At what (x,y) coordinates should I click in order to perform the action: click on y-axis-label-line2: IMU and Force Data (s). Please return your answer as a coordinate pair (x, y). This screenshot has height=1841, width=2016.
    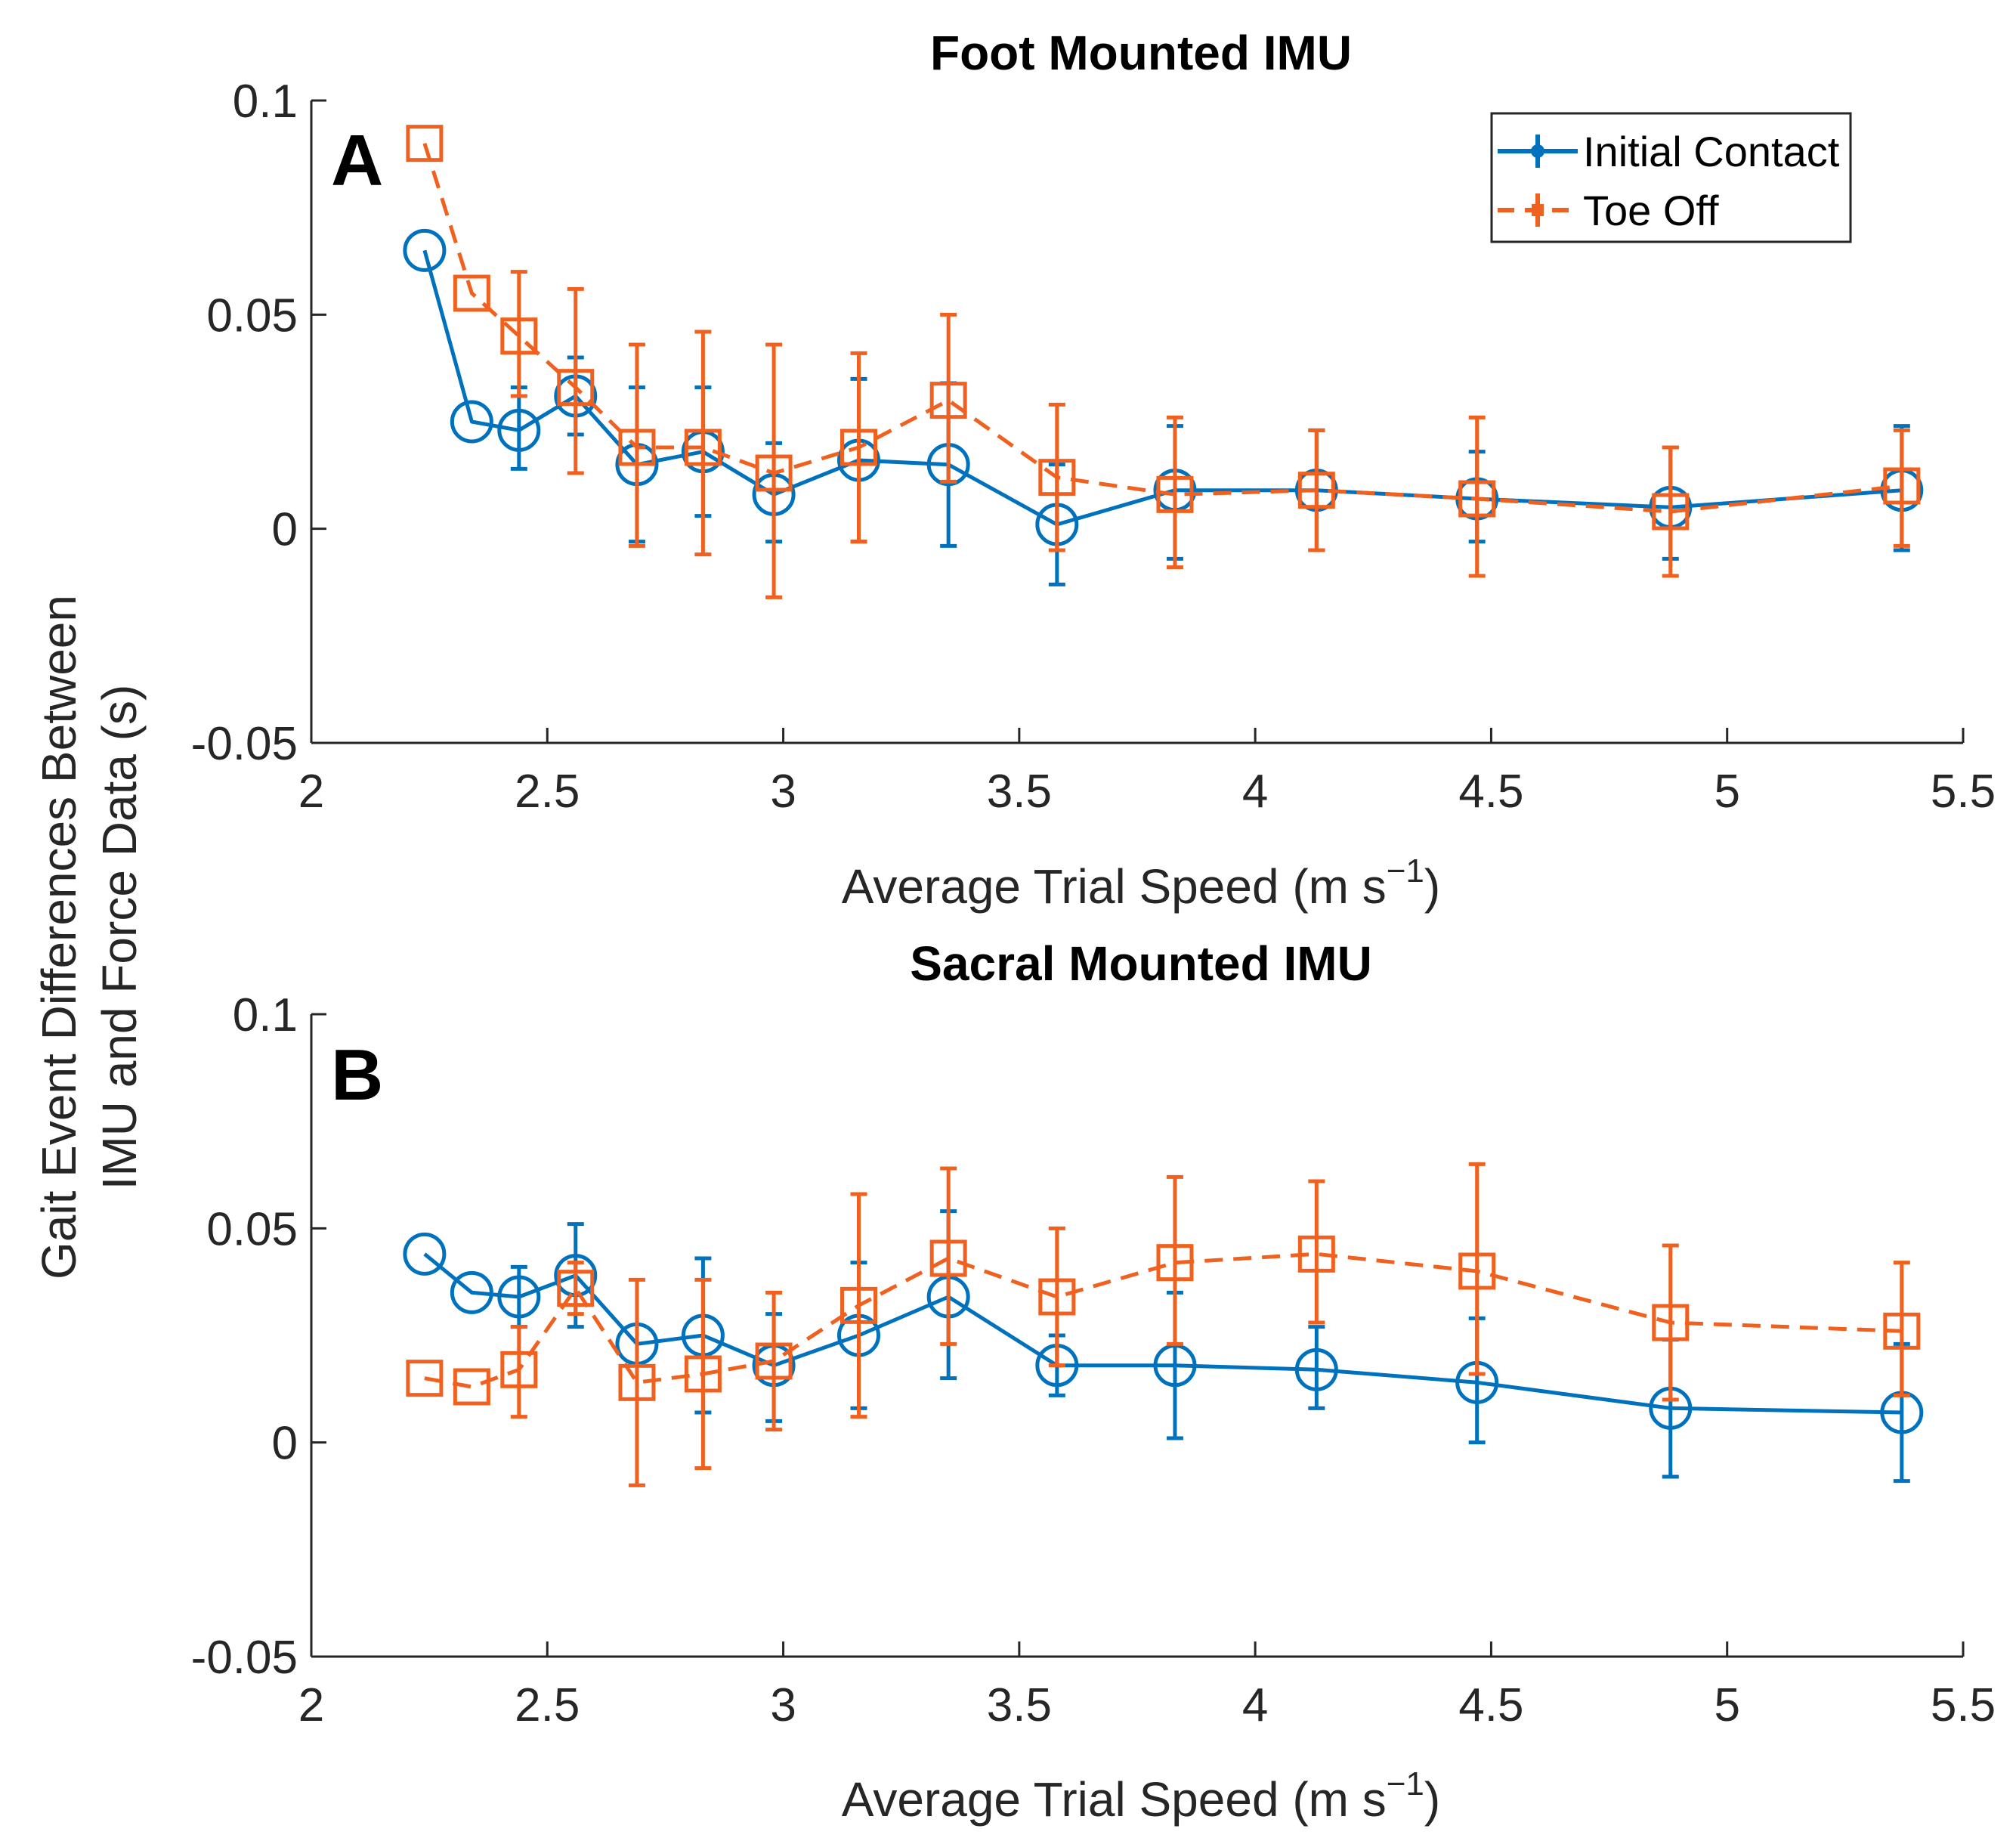
    Looking at the image, I should click on (119, 937).